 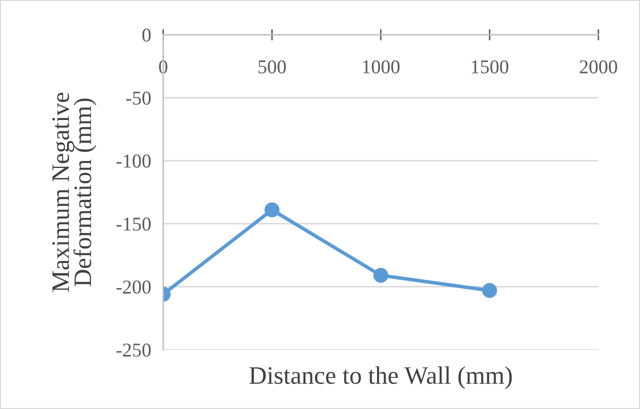 I want to click on x-tick-label: 0, so click(x=163, y=67).